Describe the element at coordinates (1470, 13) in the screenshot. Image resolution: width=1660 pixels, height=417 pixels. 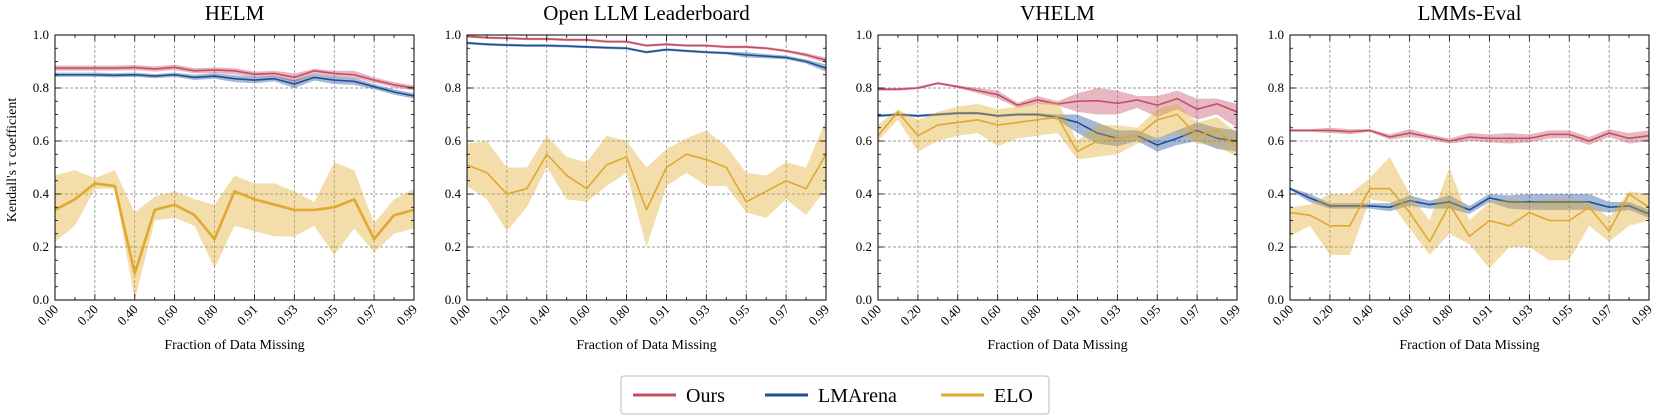
I see `panel-title: LMMs-Eval` at that location.